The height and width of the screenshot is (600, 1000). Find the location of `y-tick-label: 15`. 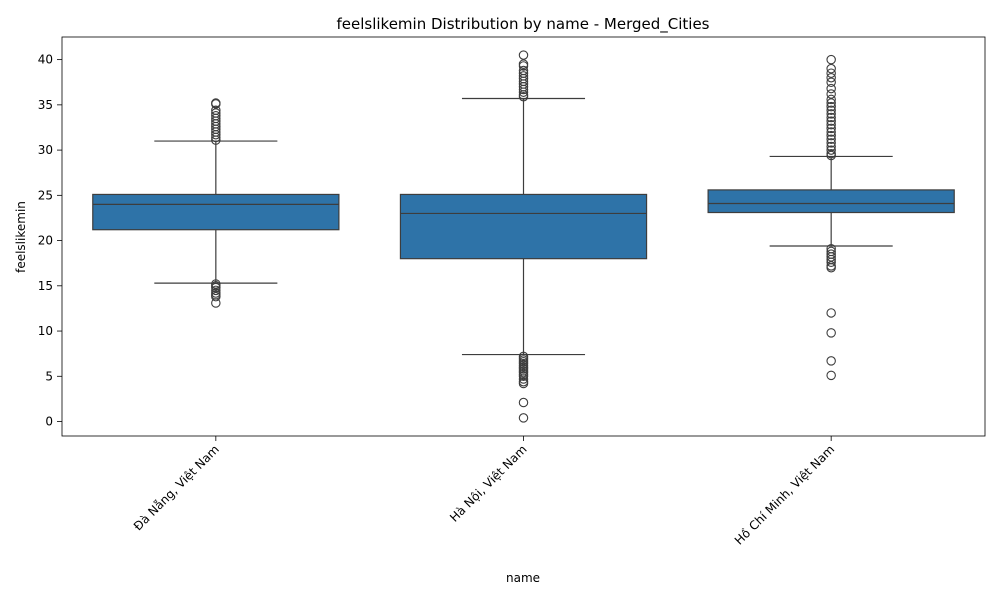

y-tick-label: 15 is located at coordinates (45, 286).